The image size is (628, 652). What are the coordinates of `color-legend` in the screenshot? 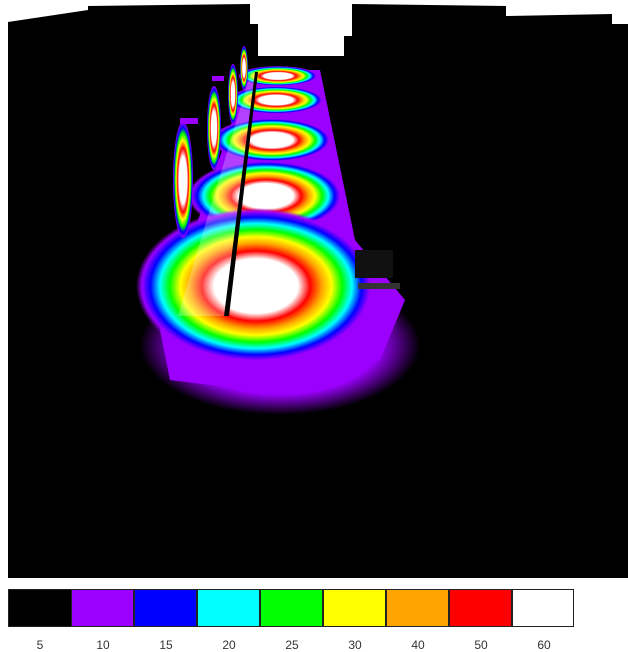 It's located at (291, 609).